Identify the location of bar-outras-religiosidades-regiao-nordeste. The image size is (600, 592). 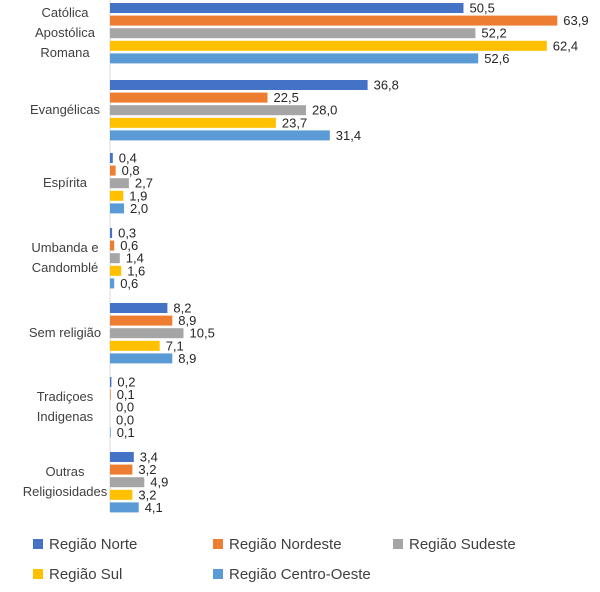
(121, 469).